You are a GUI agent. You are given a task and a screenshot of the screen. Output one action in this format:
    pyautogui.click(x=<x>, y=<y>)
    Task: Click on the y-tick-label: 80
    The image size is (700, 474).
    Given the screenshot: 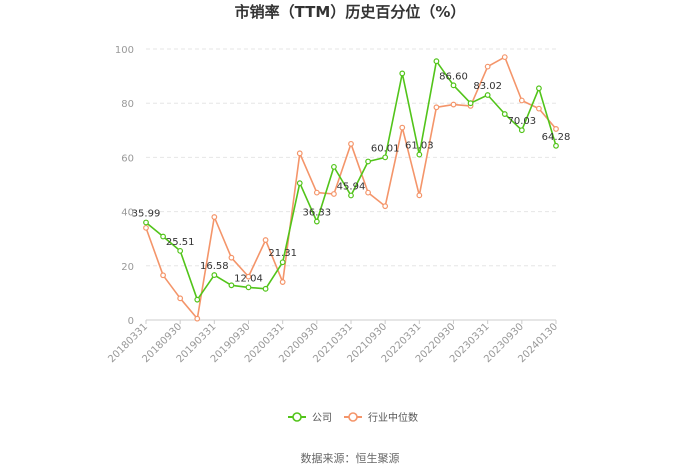 What is the action you would take?
    pyautogui.click(x=127, y=104)
    